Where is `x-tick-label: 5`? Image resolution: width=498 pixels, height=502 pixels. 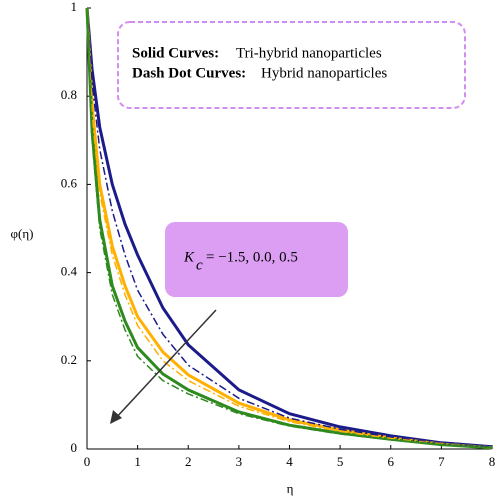
x-tick-label: 5 is located at coordinates (340, 461).